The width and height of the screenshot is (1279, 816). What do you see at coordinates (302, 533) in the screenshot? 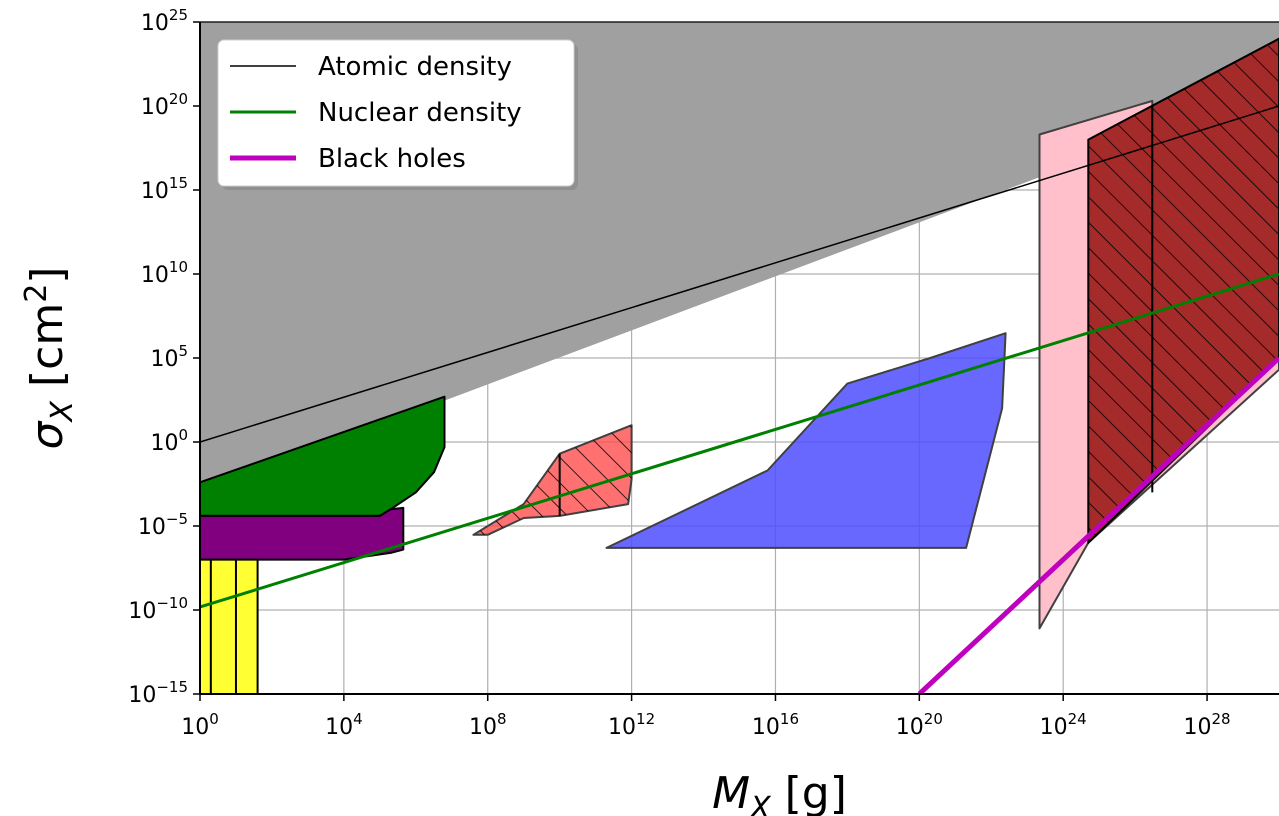
I see `purple-region` at bounding box center [302, 533].